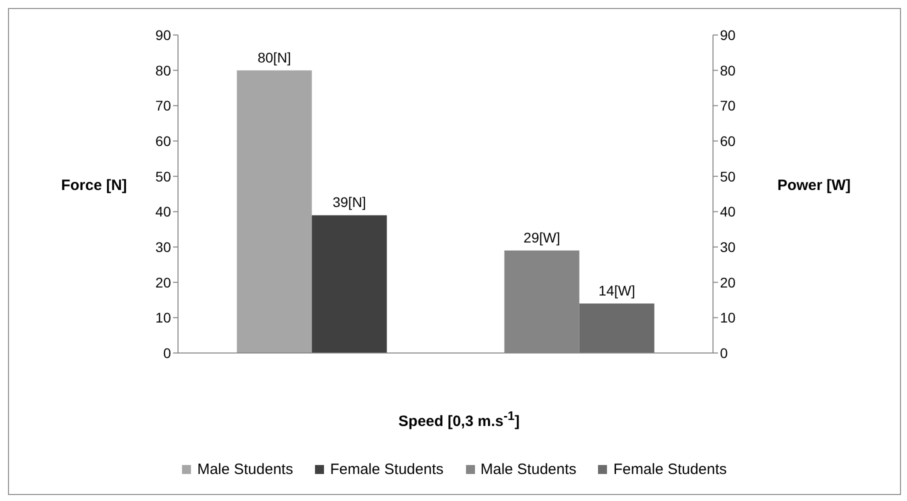 Image resolution: width=907 pixels, height=501 pixels. I want to click on x-axis-title: Speed [0,3 m.s$^{-1}$], so click(459, 419).